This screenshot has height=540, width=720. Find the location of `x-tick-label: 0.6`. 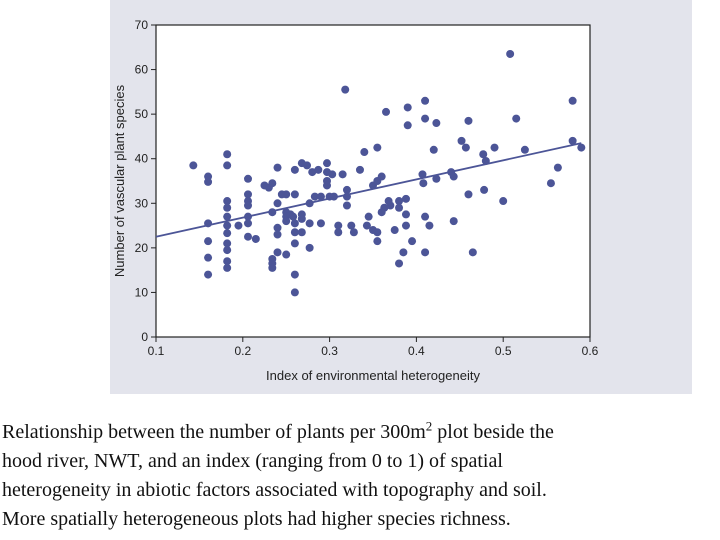

x-tick-label: 0.6 is located at coordinates (590, 351).